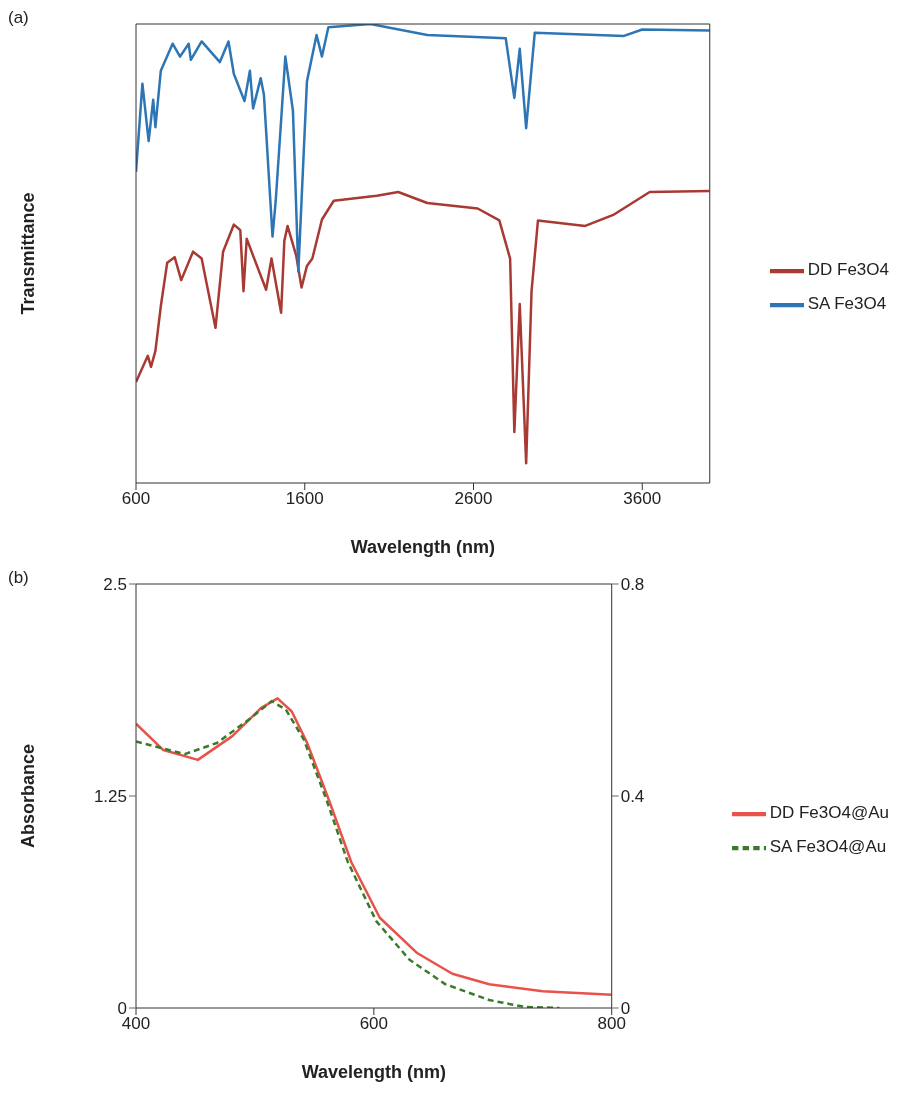 Image resolution: width=907 pixels, height=1103 pixels. Describe the element at coordinates (829, 812) in the screenshot. I see `legend-label: DD Fe3O4@Au` at that location.